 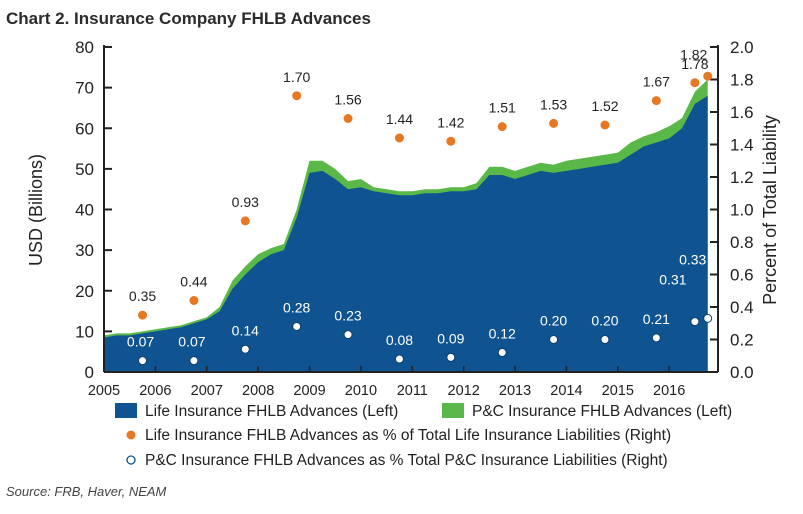 What do you see at coordinates (84, 210) in the screenshot?
I see `y-left-tick-label: 40` at bounding box center [84, 210].